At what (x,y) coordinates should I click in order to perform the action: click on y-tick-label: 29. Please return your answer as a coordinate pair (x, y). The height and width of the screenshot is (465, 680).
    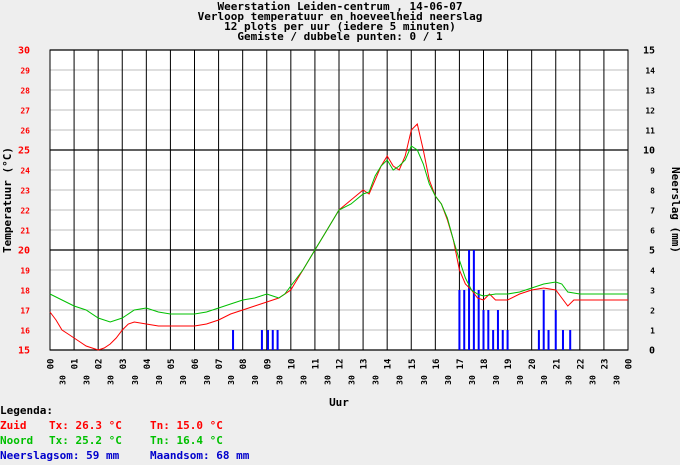
    Looking at the image, I should click on (25, 71).